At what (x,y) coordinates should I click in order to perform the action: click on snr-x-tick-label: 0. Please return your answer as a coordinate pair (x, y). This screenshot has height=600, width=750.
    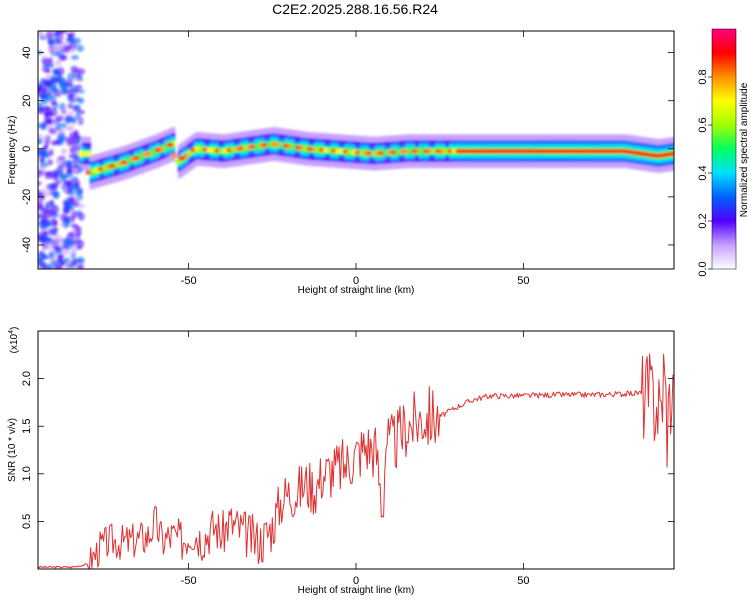
    Looking at the image, I should click on (356, 581).